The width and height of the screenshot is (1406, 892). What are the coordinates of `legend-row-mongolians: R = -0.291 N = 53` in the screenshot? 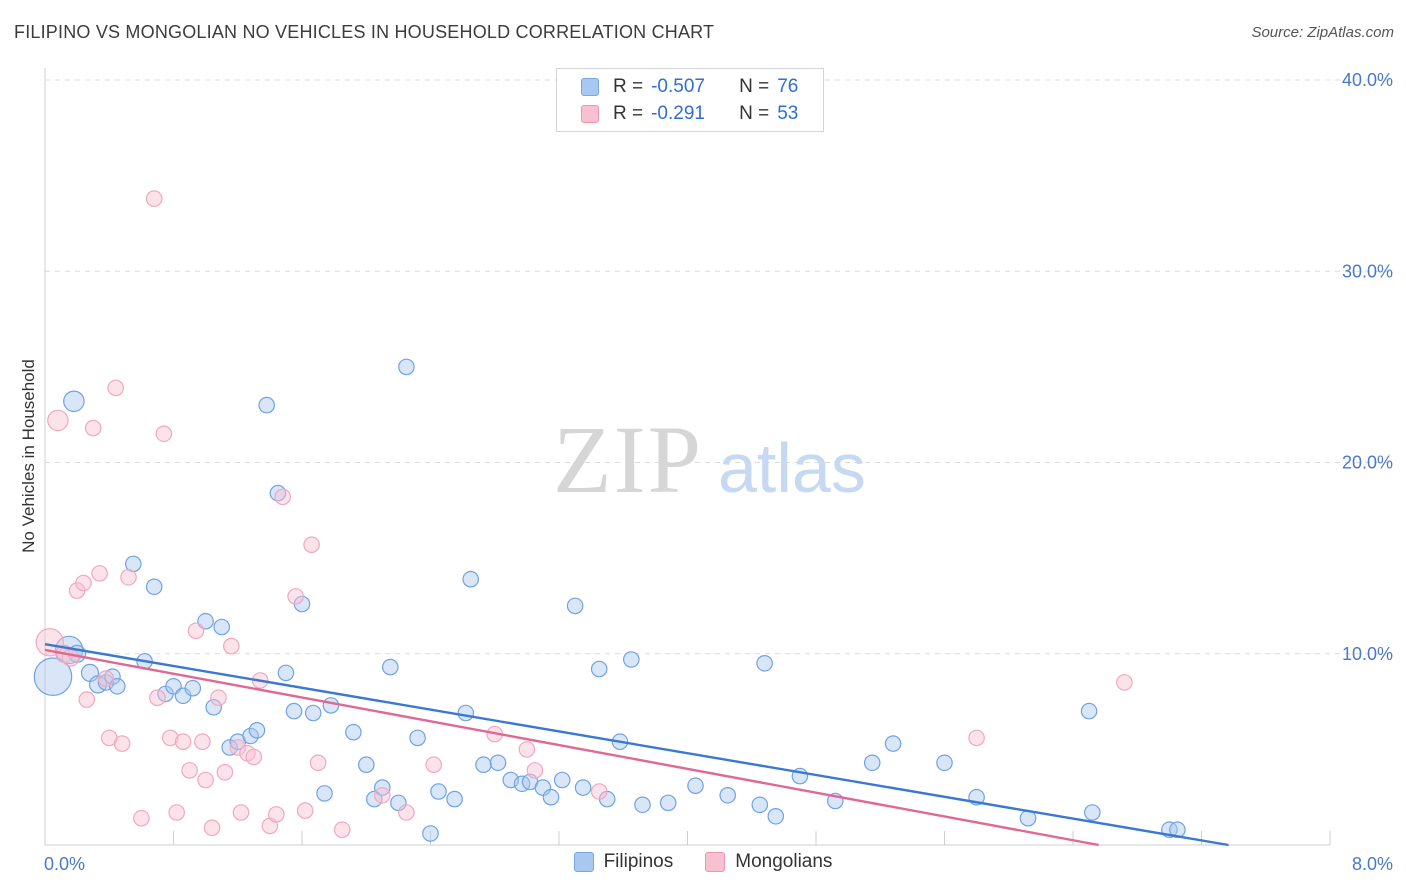 It's located at (689, 114).